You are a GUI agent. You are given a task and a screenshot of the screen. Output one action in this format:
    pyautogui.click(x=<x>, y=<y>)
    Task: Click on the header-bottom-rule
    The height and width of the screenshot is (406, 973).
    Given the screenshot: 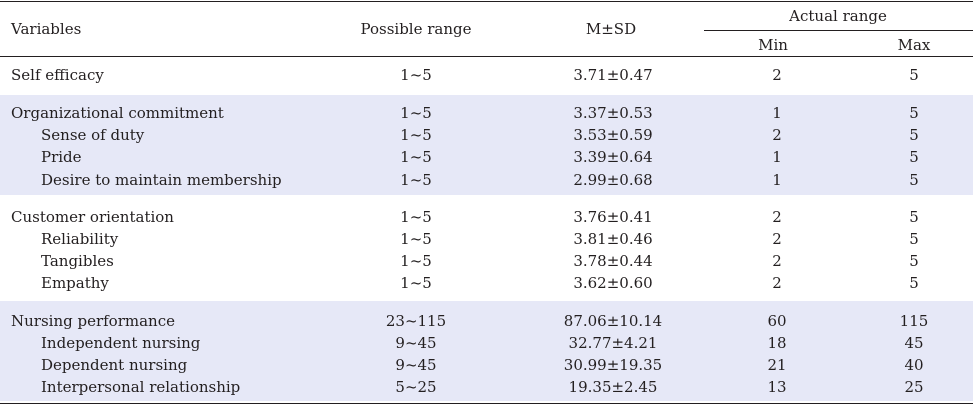 What is the action you would take?
    pyautogui.click(x=486, y=56)
    